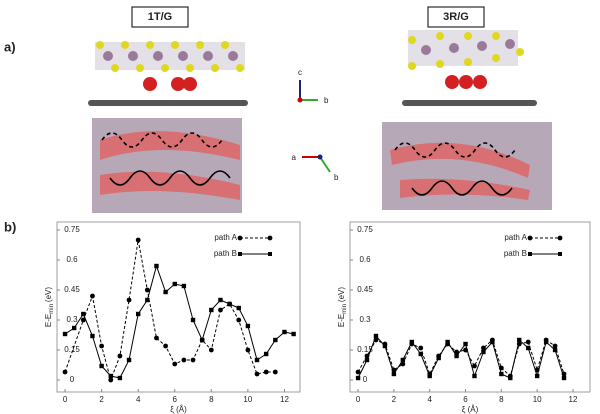 This screenshot has width=600, height=414. I want to click on structure-title: 3R/G, so click(456, 17).